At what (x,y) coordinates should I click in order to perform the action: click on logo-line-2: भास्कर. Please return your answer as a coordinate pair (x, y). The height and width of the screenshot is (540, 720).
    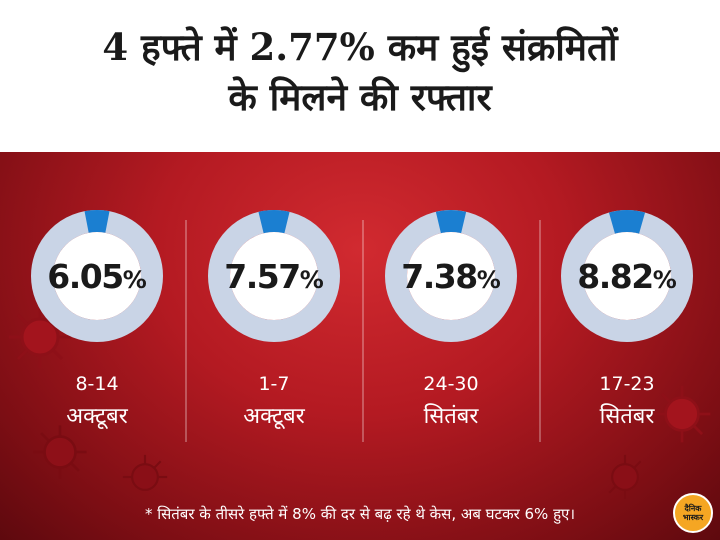
    Looking at the image, I should click on (693, 517).